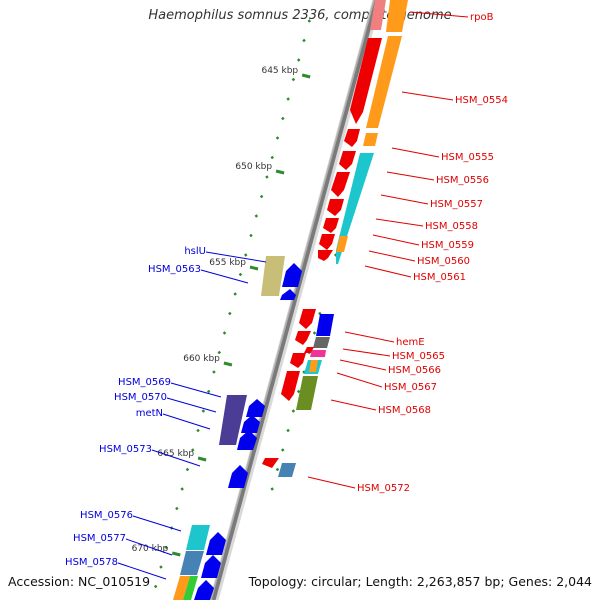  What do you see at coordinates (325, 325) in the screenshot?
I see `gene-hemE-blue` at bounding box center [325, 325].